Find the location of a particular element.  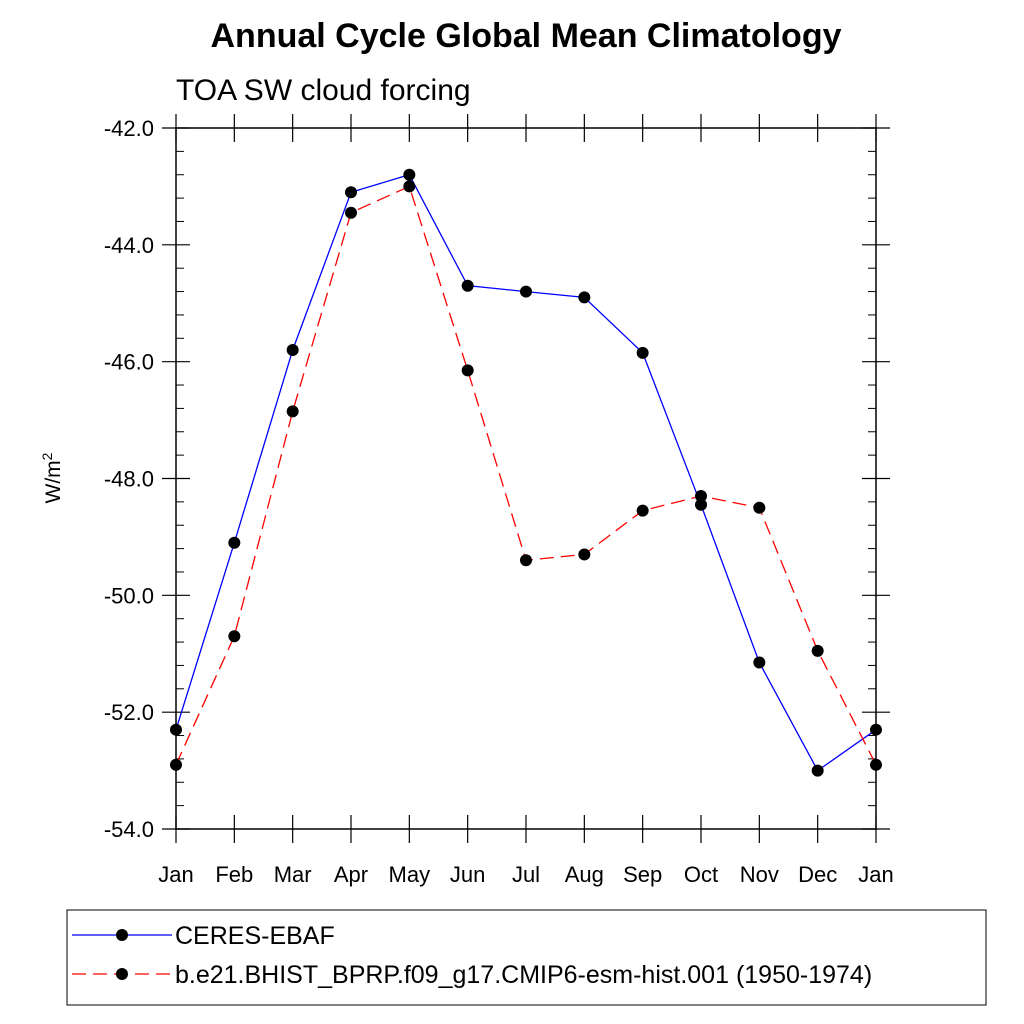

y-axis-label-text: W/m is located at coordinates (53, 481).